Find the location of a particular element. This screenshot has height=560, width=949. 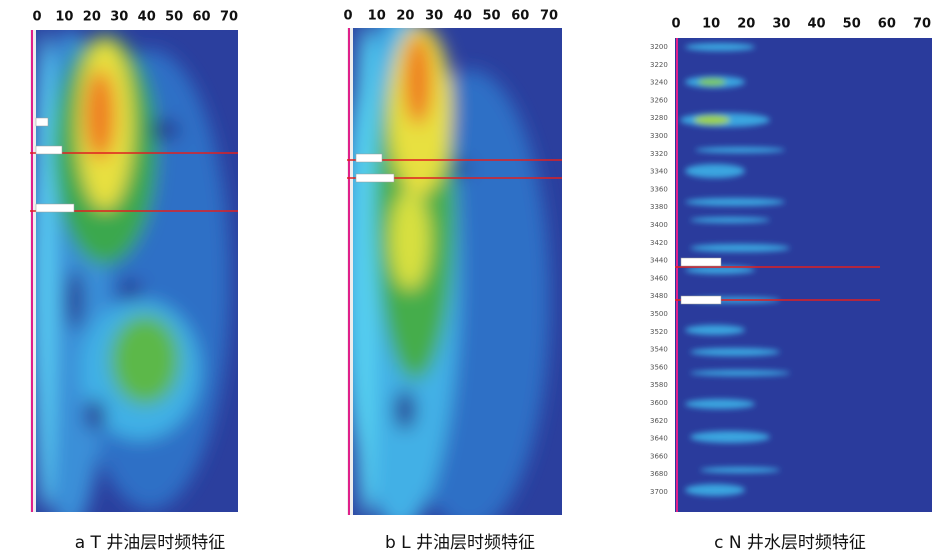

y-tick-label: 3560 is located at coordinates (659, 367).